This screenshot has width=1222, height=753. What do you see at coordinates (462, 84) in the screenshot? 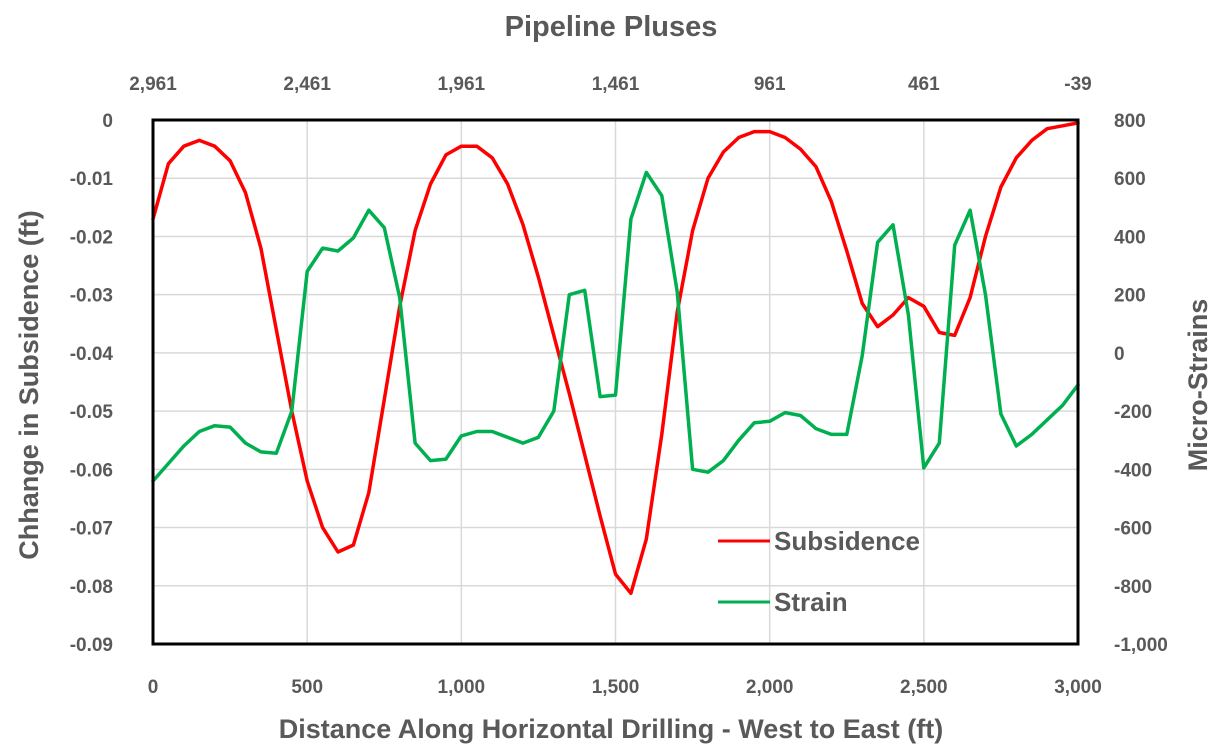
I see `x2-tick-label: 1,961` at bounding box center [462, 84].